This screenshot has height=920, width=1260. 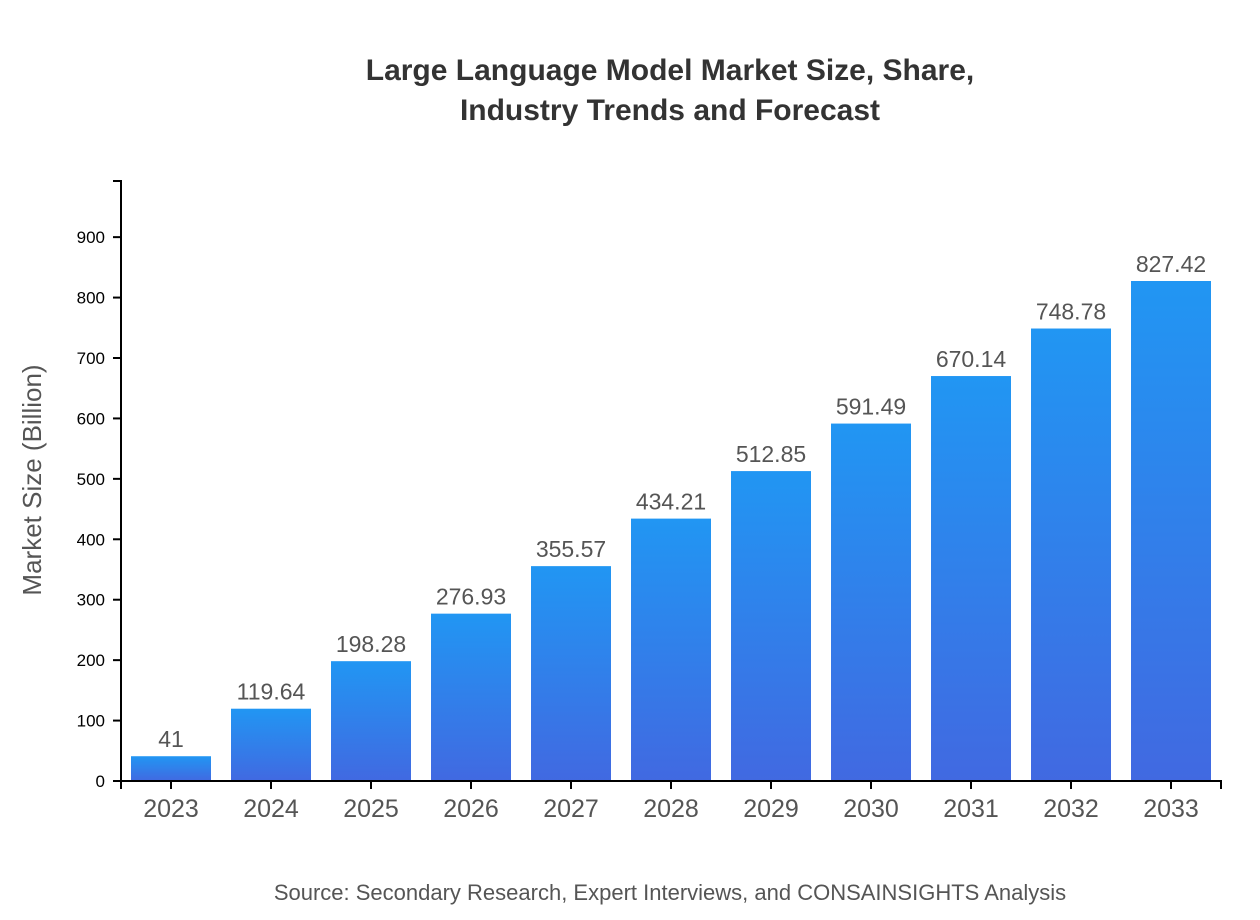 What do you see at coordinates (1071, 554) in the screenshot?
I see `bar-2032` at bounding box center [1071, 554].